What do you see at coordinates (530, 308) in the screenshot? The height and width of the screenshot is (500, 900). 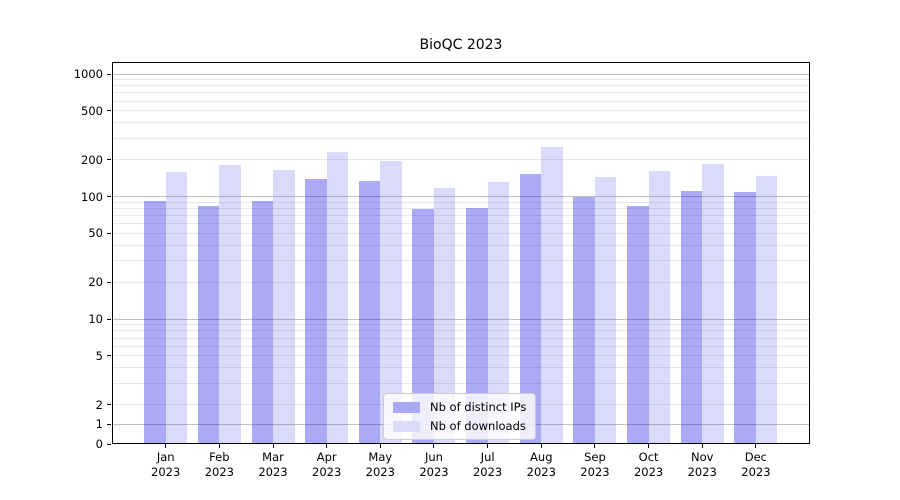 I see `bar-ips-aug` at bounding box center [530, 308].